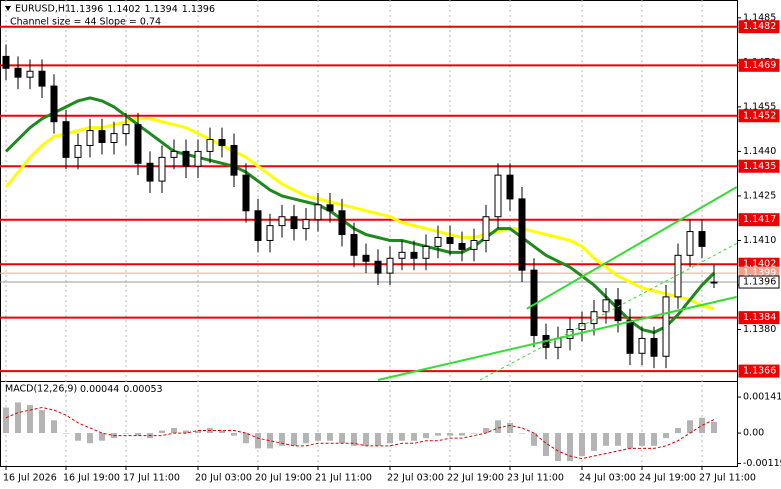 The width and height of the screenshot is (781, 489). I want to click on x-tick-label: 16 Jul 2026, so click(30, 478).